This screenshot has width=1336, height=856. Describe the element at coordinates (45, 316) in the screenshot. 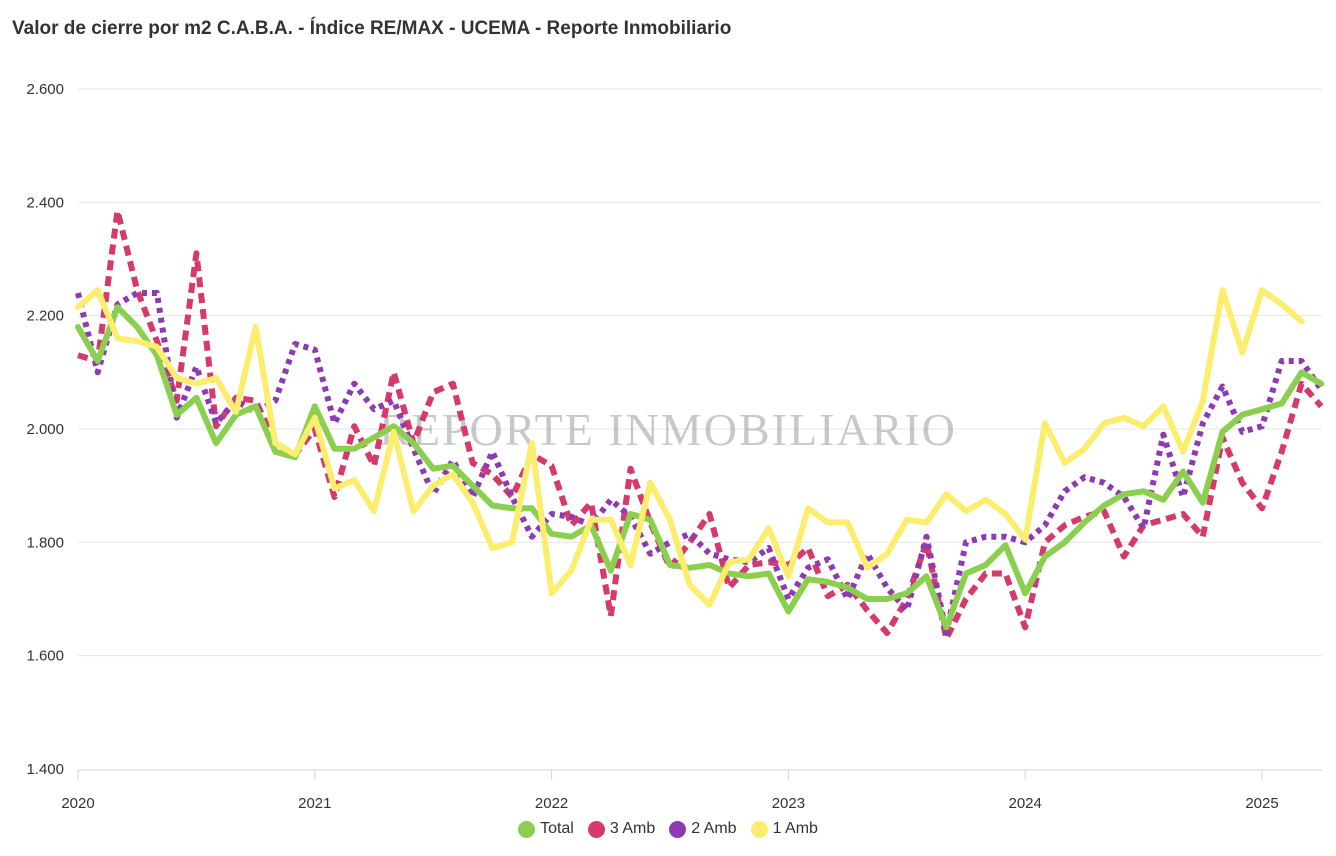

I see `y-tick-label: 2.200` at that location.